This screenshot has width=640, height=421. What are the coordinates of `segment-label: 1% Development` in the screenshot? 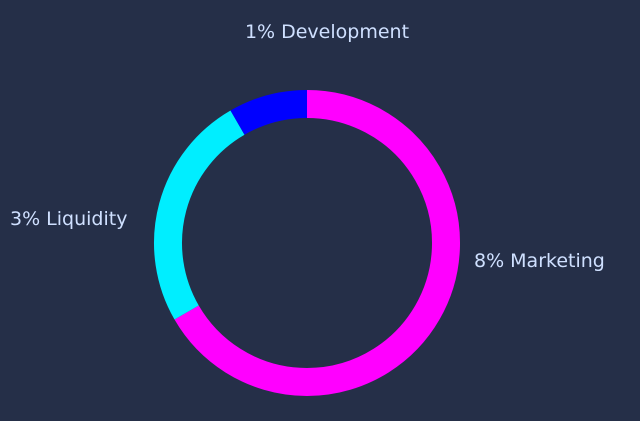 It's located at (327, 32).